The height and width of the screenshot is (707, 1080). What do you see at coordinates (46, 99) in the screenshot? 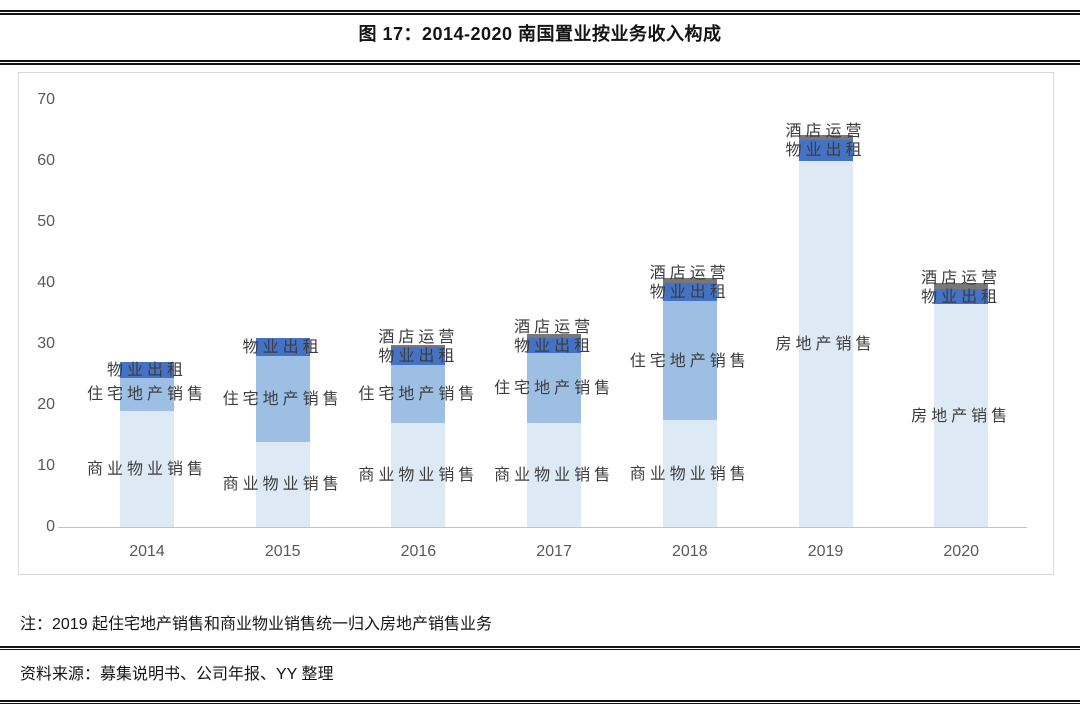
I see `y-axis-tick-label: 70` at bounding box center [46, 99].